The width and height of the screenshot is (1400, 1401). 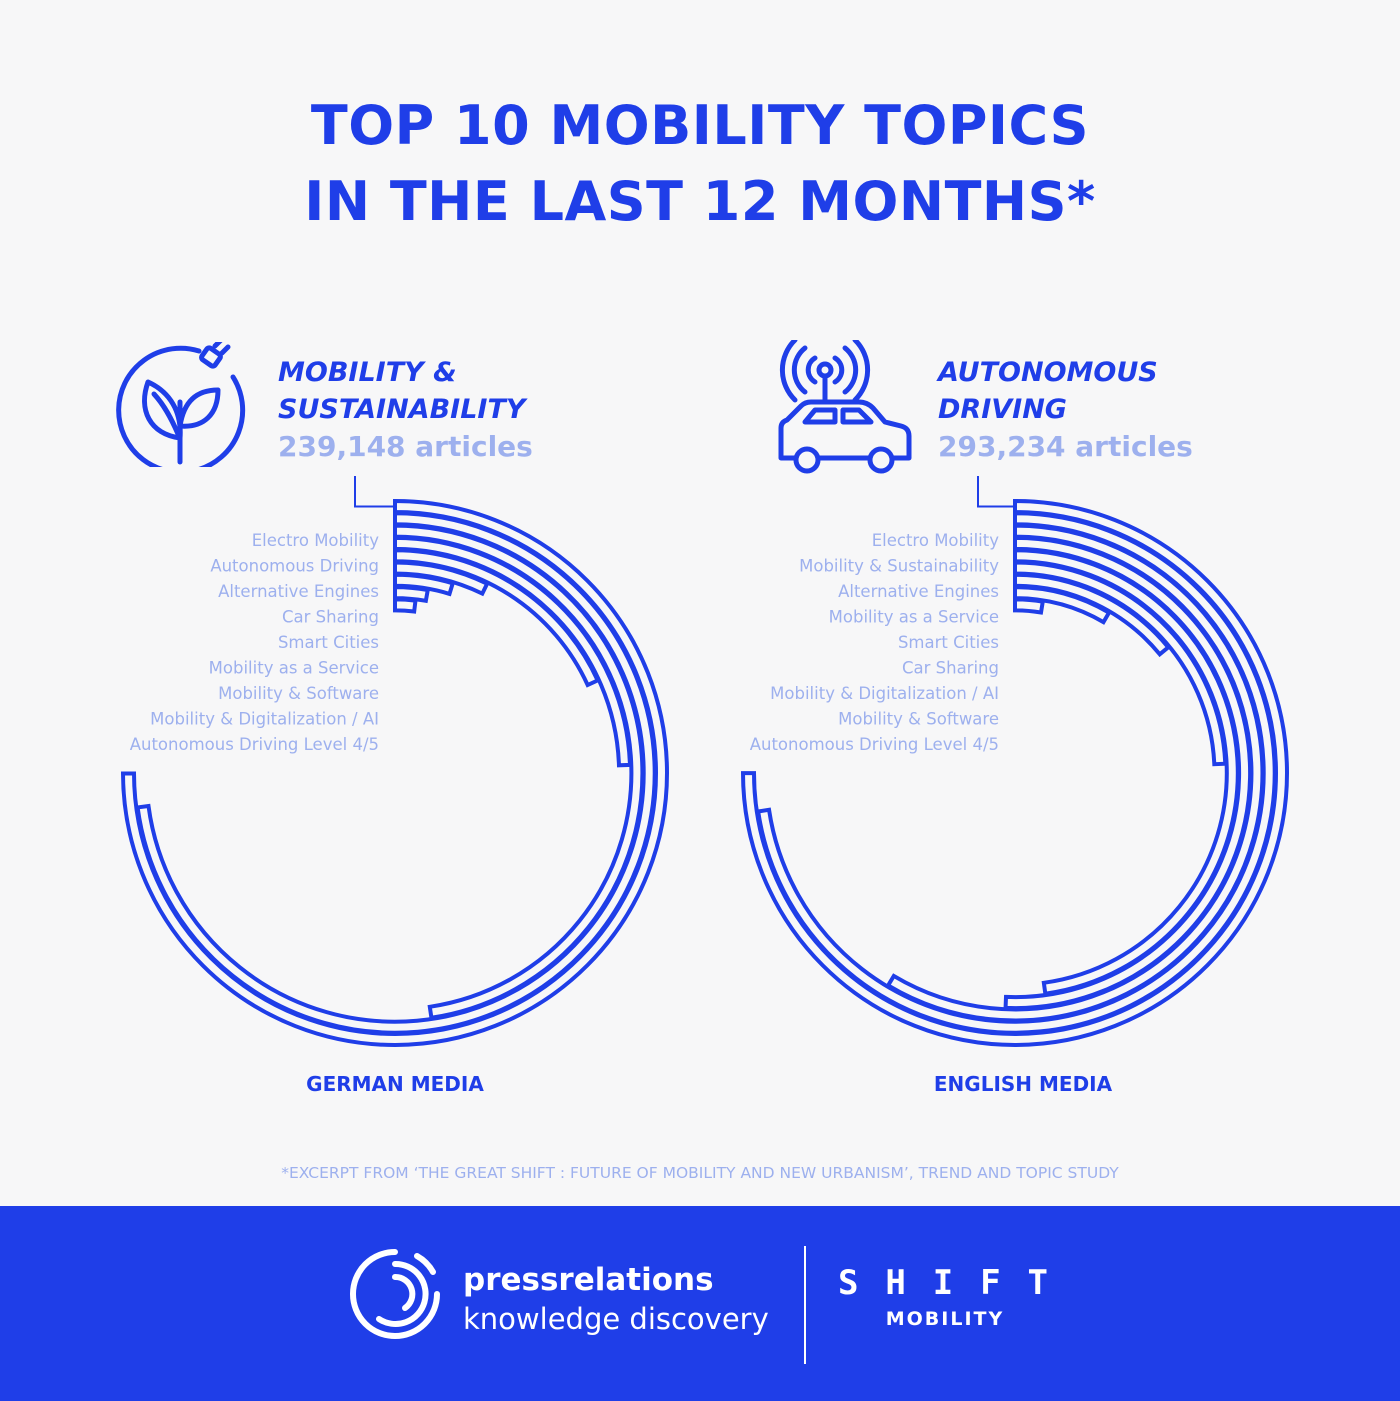 What do you see at coordinates (945, 1319) in the screenshot?
I see `shift-subtitle: MOBILITY` at bounding box center [945, 1319].